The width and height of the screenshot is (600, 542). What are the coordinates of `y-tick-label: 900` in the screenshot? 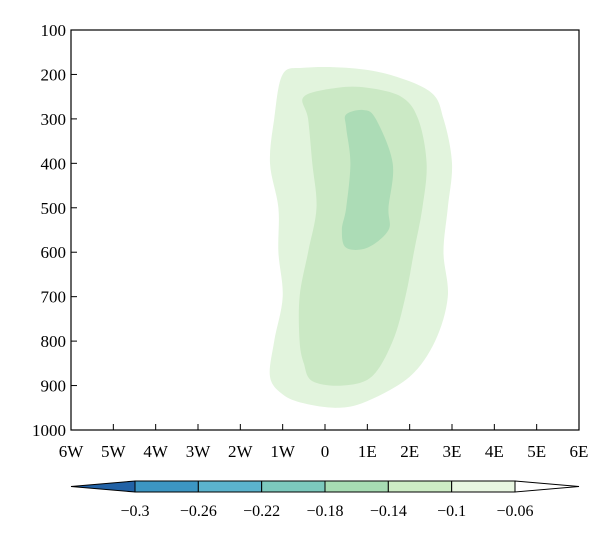 It's located at (54, 386).